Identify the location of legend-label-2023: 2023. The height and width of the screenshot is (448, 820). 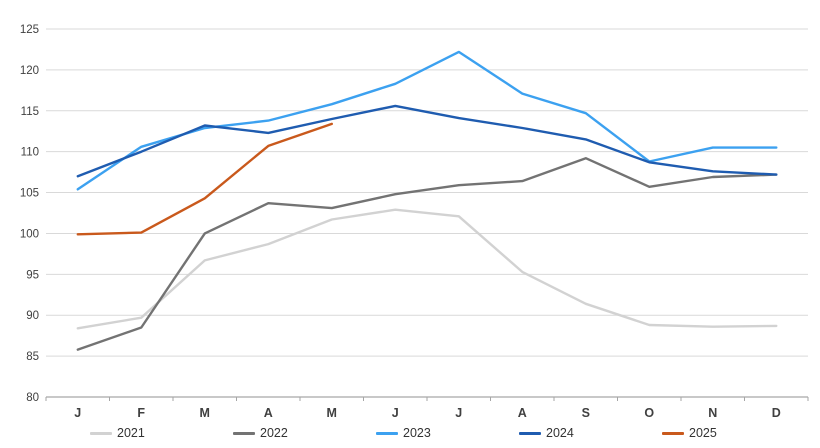
(417, 433).